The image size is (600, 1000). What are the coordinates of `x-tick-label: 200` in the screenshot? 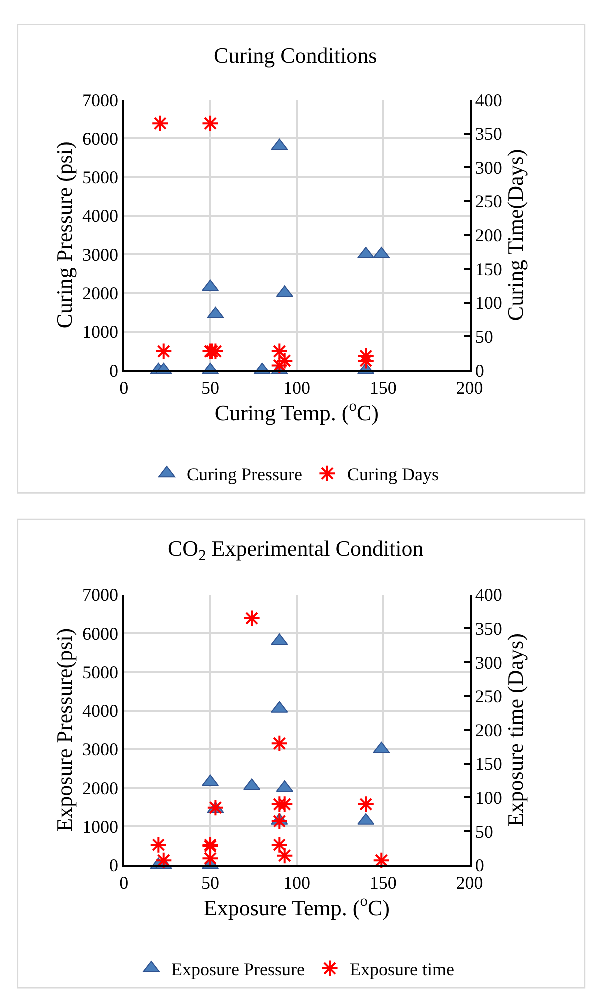 It's located at (470, 388).